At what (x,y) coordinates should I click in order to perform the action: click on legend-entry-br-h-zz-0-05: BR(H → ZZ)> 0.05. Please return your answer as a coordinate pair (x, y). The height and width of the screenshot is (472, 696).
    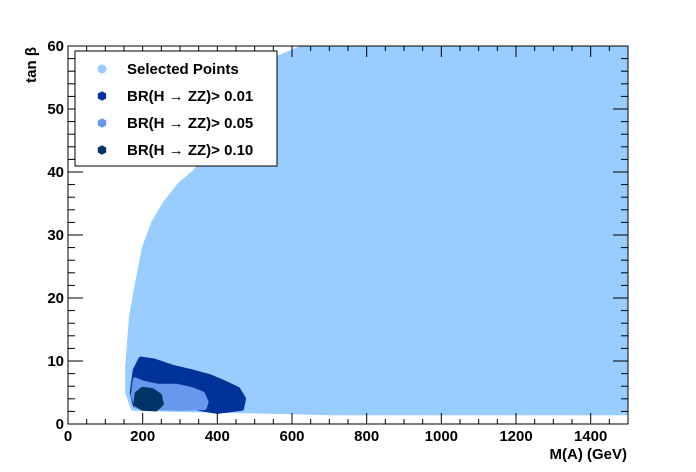
    Looking at the image, I should click on (175, 123).